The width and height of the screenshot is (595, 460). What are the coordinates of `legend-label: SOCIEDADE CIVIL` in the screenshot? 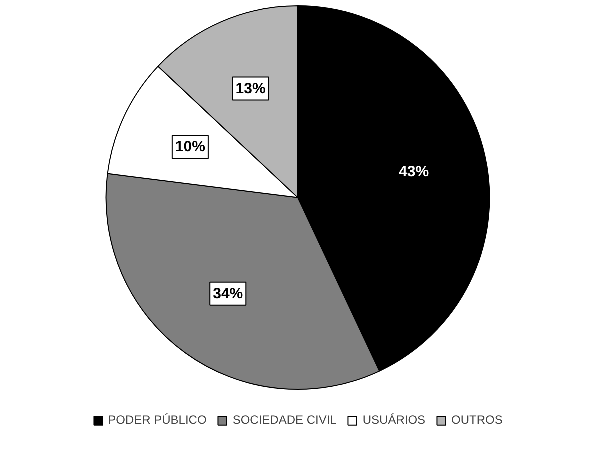 It's located at (284, 420).